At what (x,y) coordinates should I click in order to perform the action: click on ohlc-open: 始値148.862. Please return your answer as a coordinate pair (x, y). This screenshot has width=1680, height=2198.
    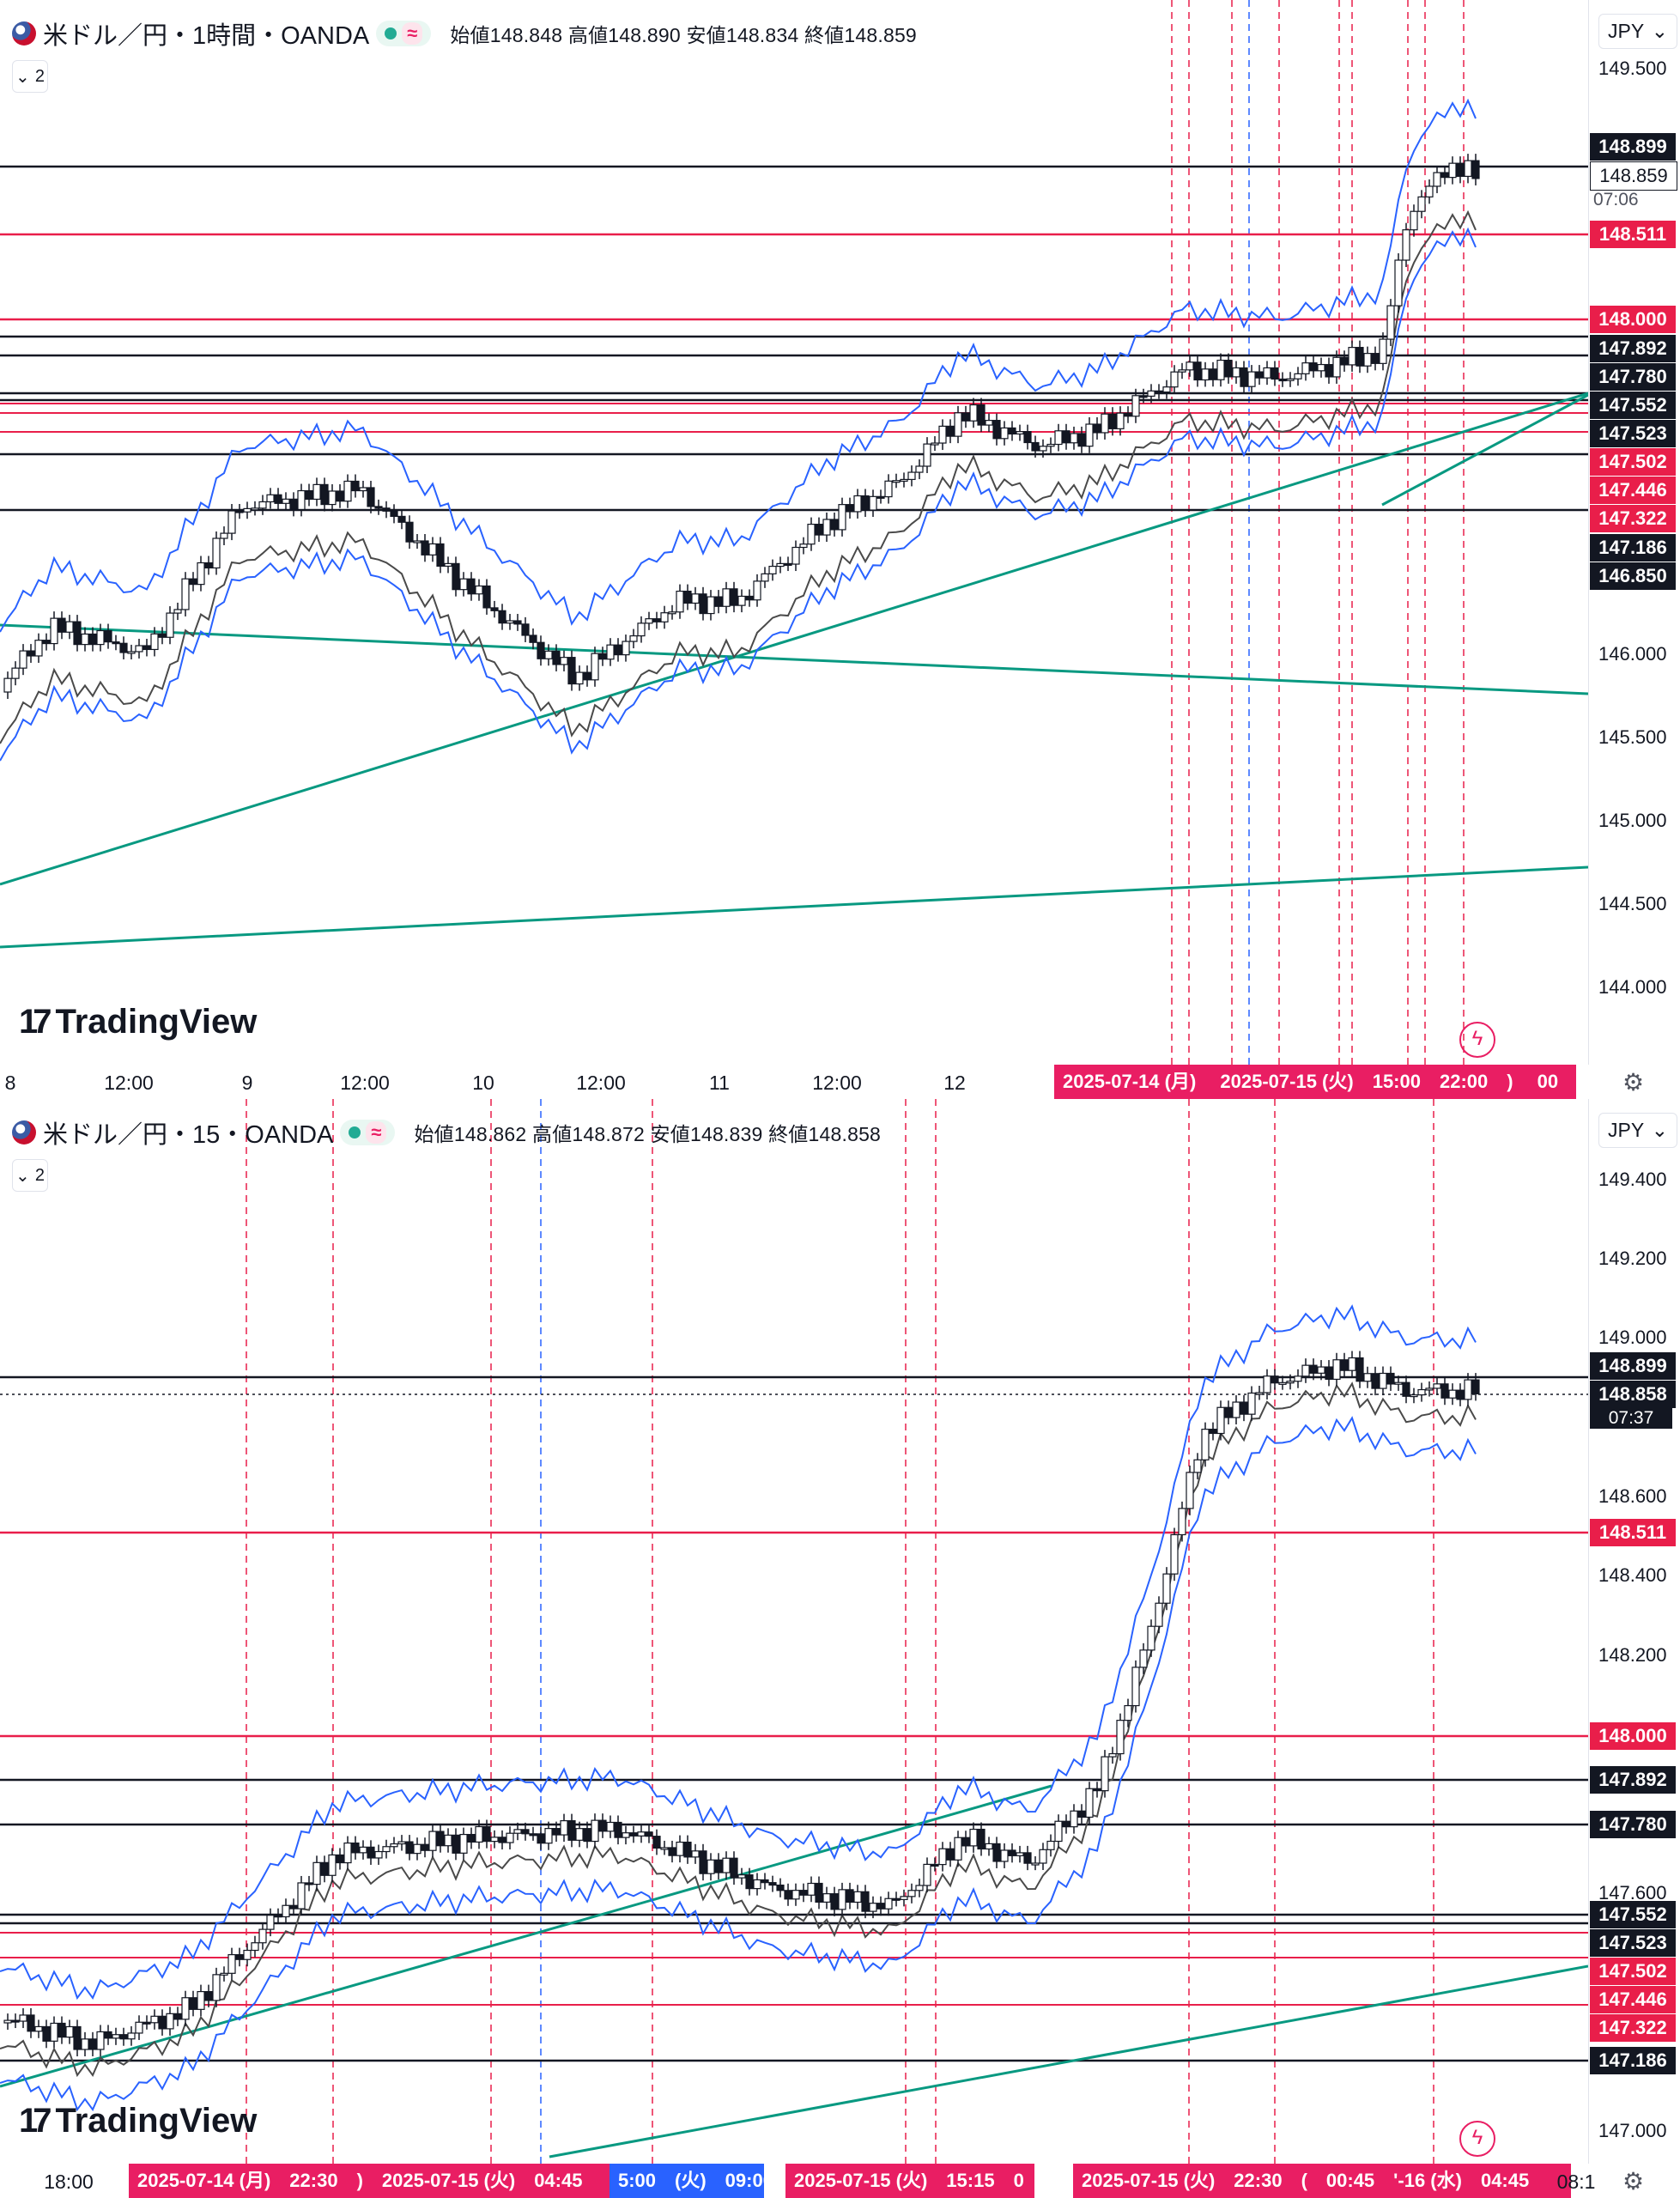
    Looking at the image, I should click on (471, 1134).